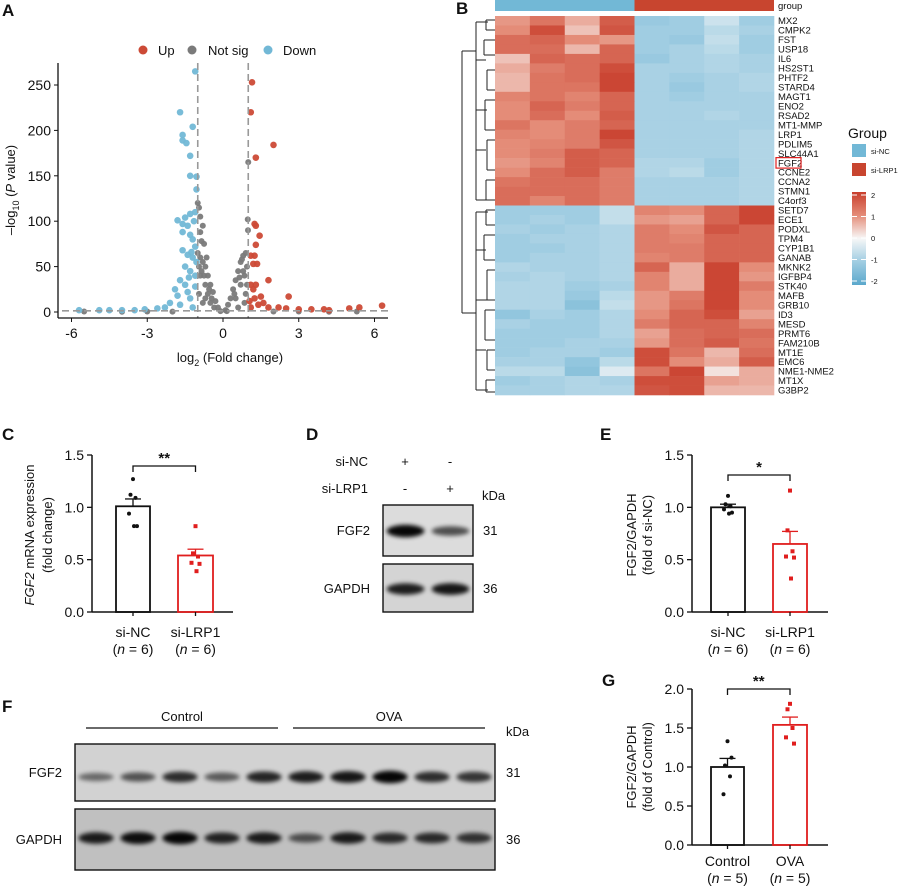  Describe the element at coordinates (873, 195) in the screenshot. I see `colorbar-tick-label: 2` at that location.